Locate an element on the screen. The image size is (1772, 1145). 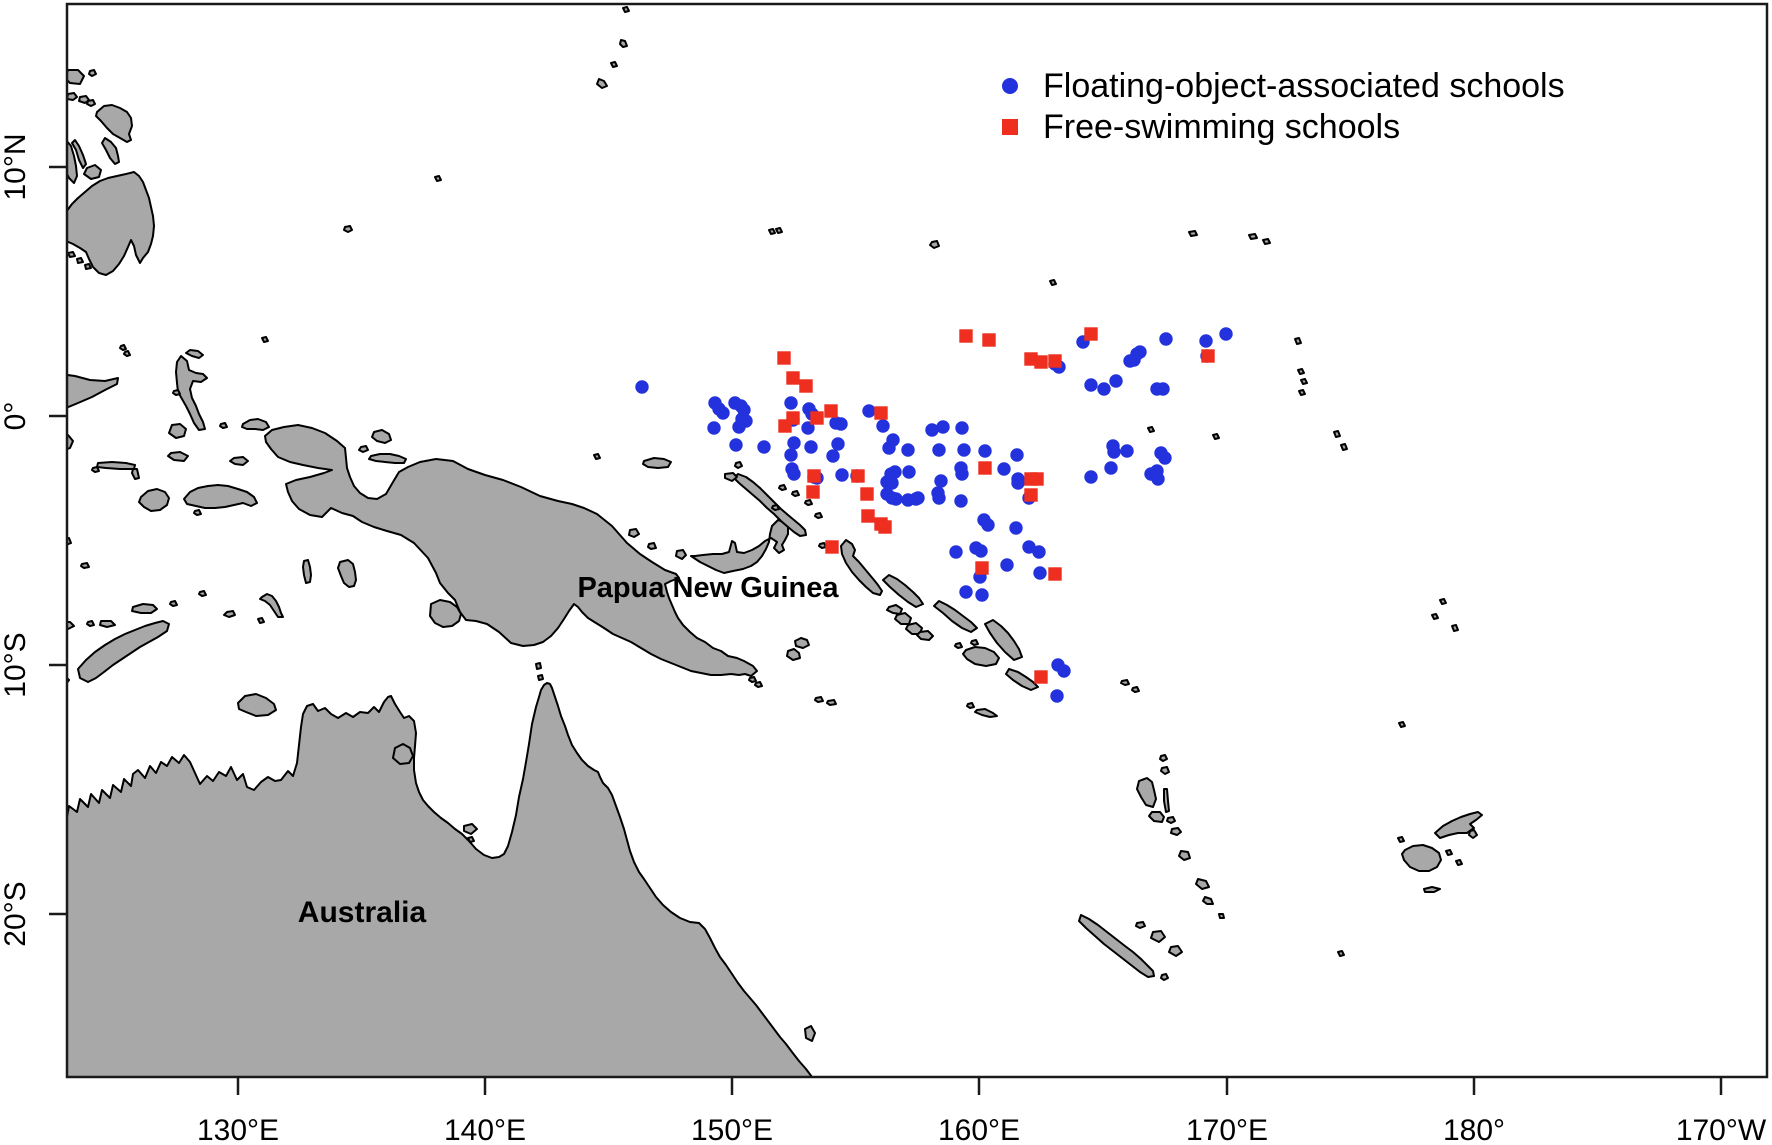
svg-text: 20°S is located at coordinates (16, 913).